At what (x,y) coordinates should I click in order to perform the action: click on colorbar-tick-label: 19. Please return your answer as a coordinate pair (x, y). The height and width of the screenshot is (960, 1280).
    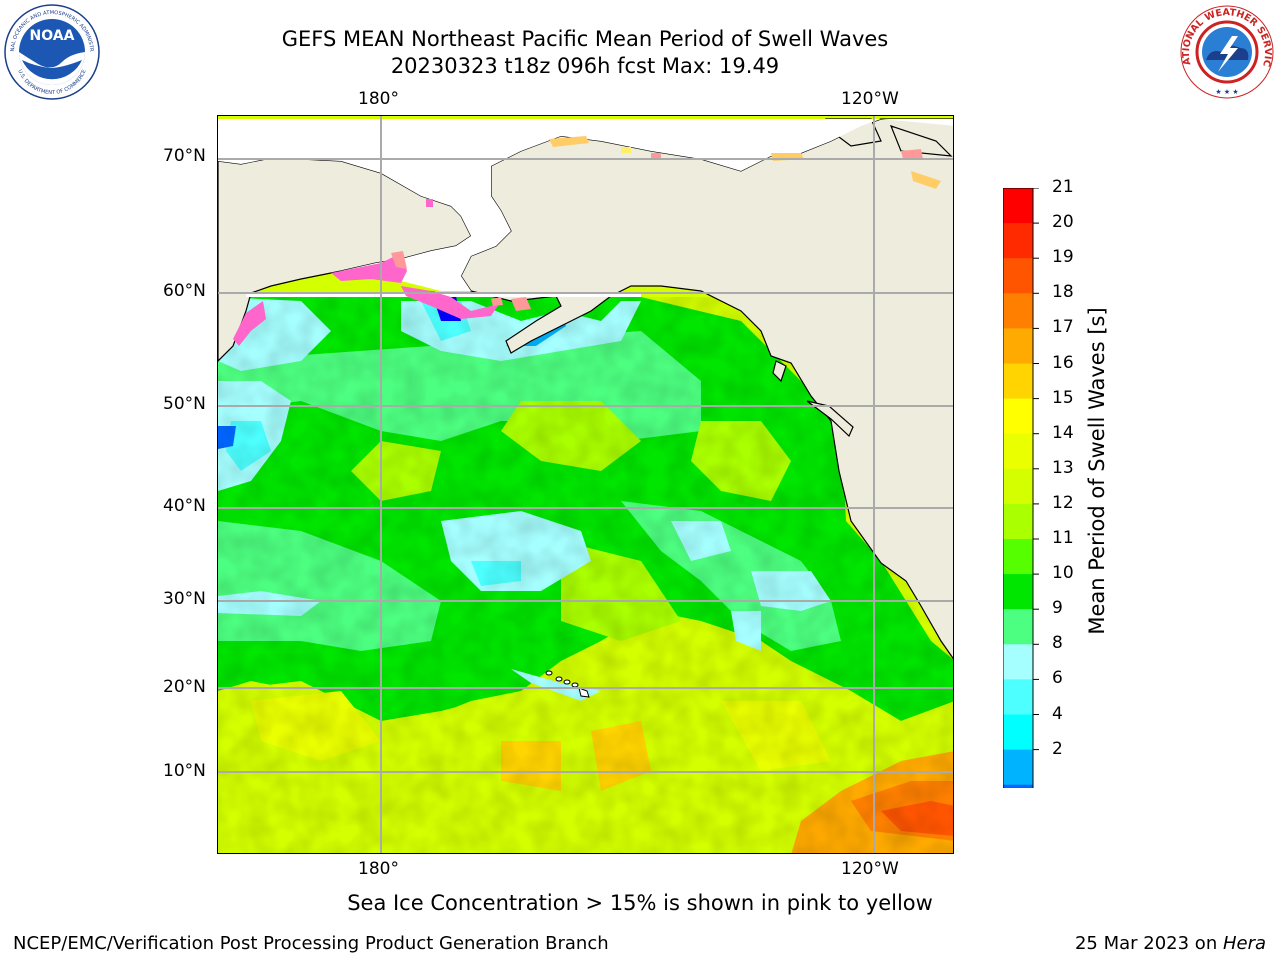
    Looking at the image, I should click on (1063, 257).